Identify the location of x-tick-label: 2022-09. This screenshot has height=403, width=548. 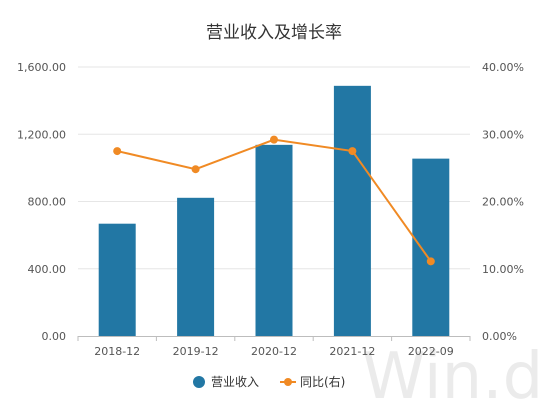
(431, 351).